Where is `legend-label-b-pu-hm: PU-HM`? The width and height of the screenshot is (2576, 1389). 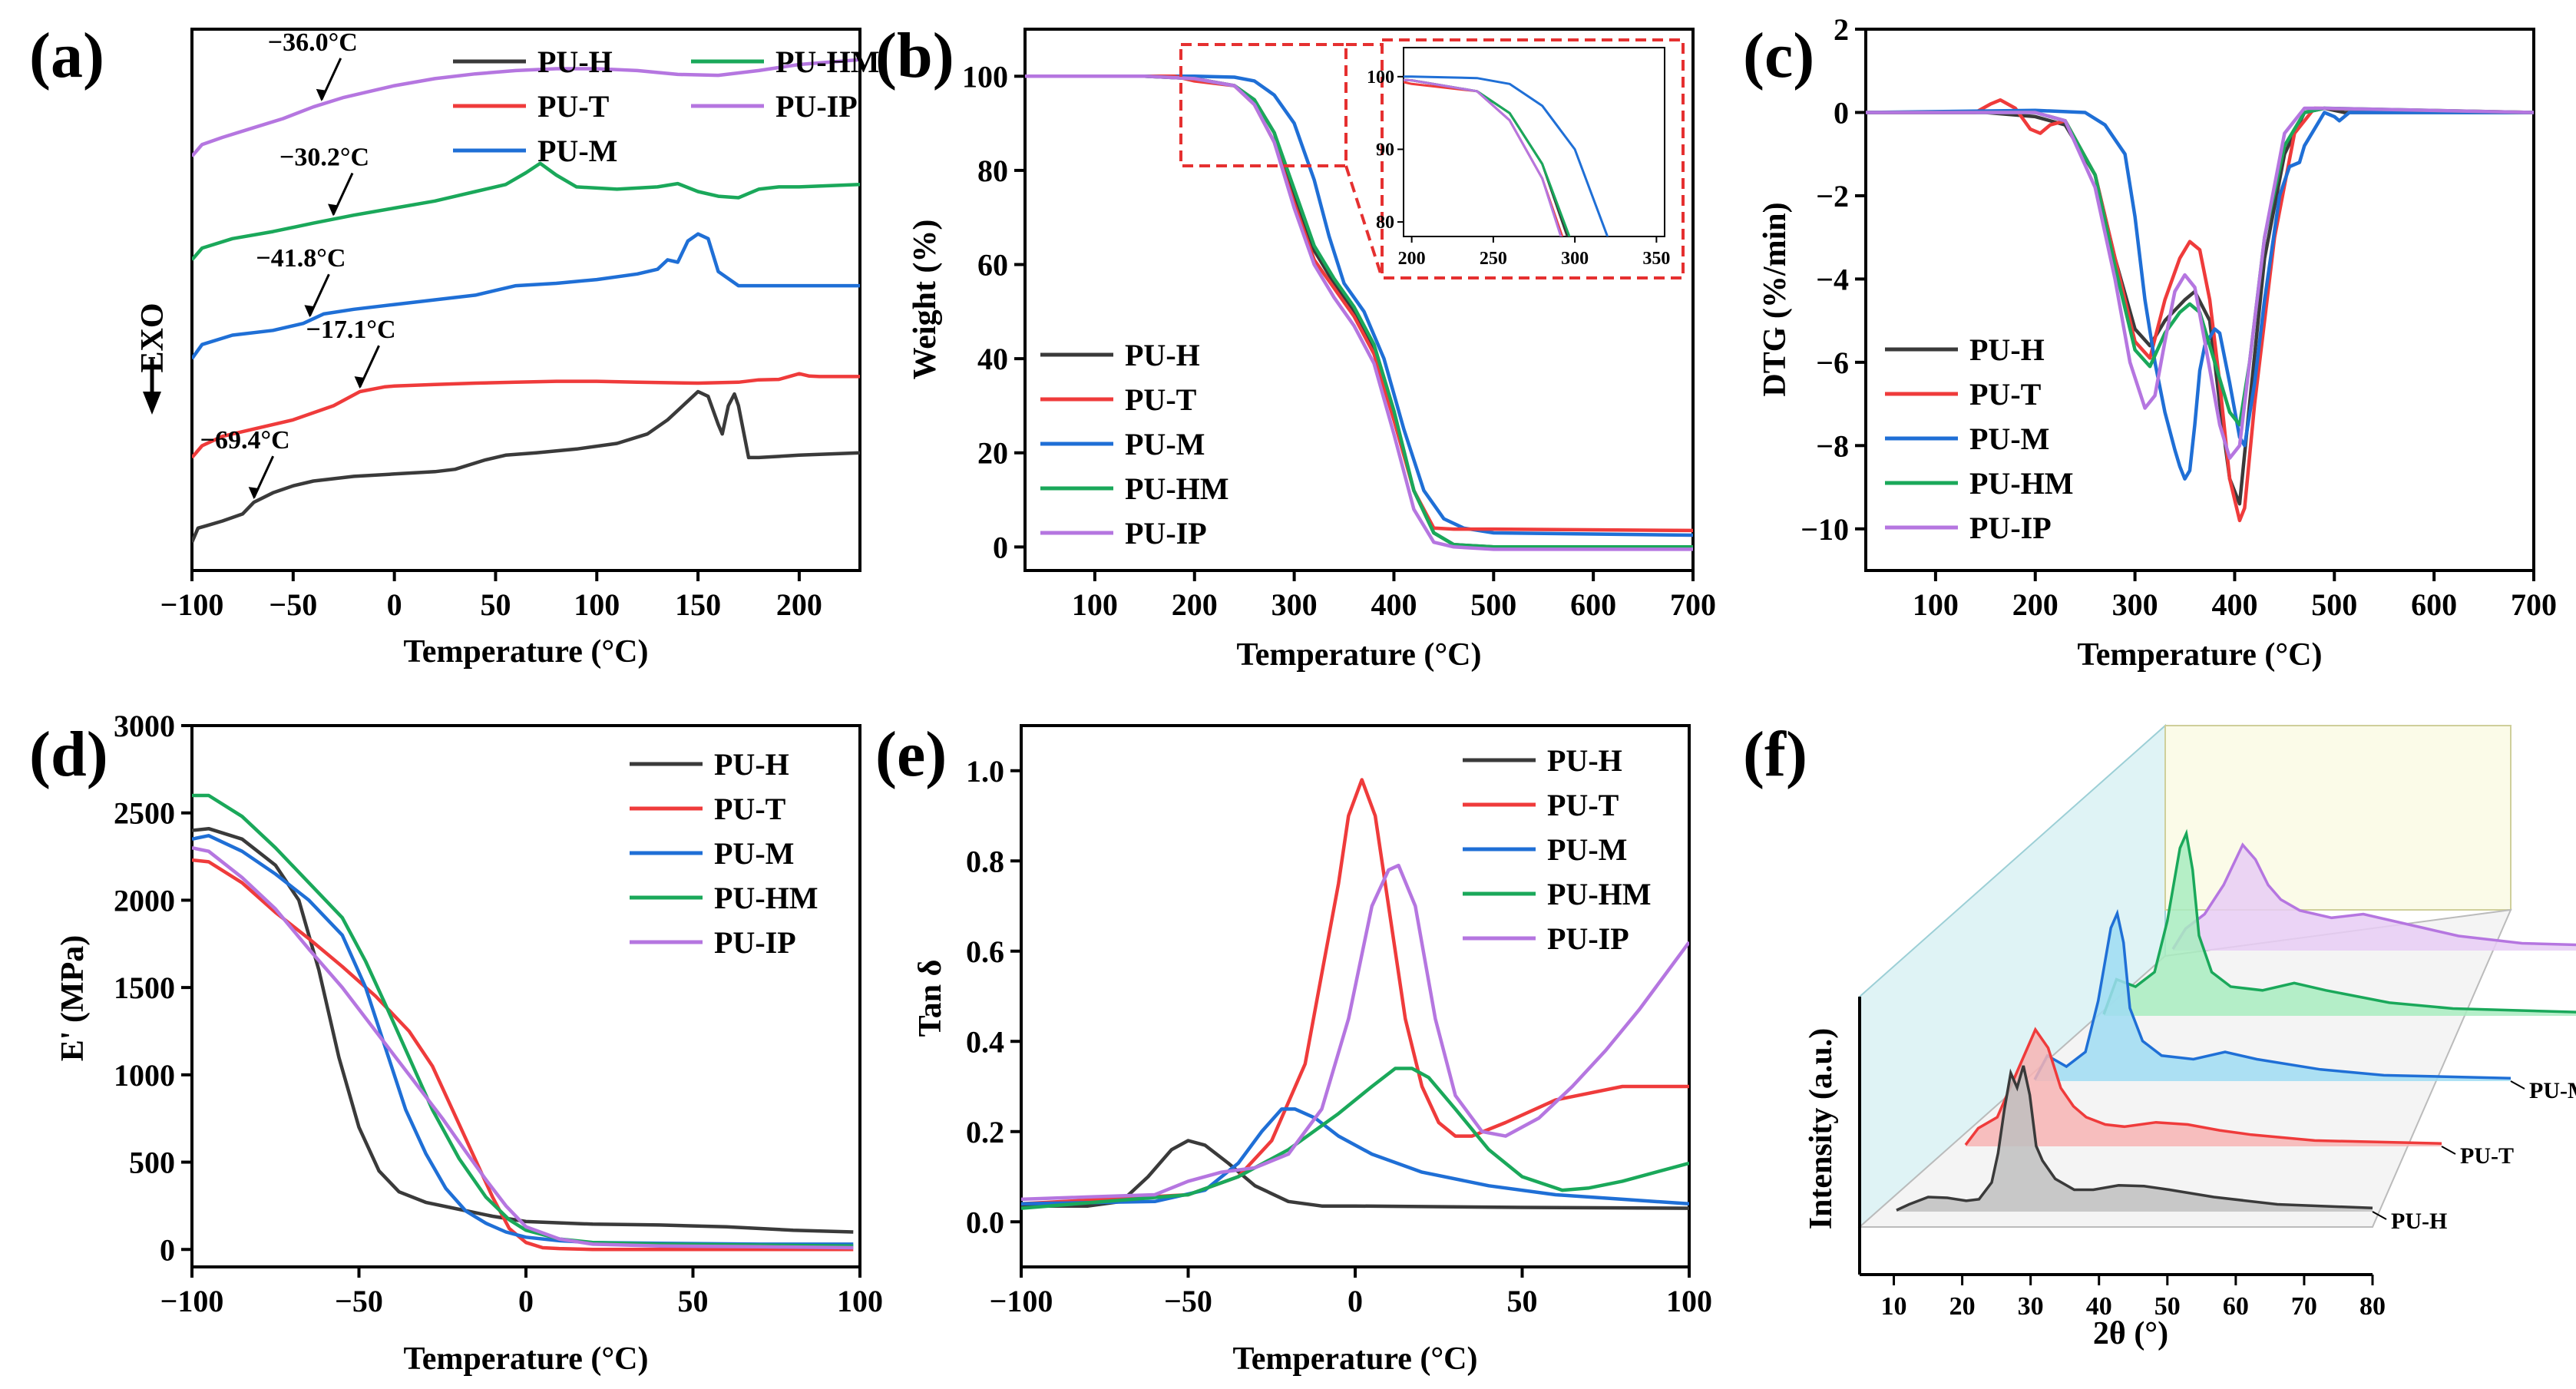 legend-label-b-pu-hm: PU-HM is located at coordinates (1177, 488).